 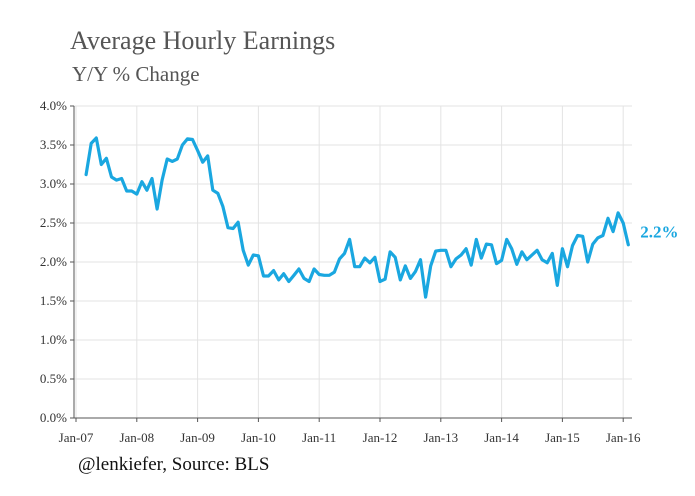 I want to click on y-tick-label: 2.0%, so click(x=53, y=261).